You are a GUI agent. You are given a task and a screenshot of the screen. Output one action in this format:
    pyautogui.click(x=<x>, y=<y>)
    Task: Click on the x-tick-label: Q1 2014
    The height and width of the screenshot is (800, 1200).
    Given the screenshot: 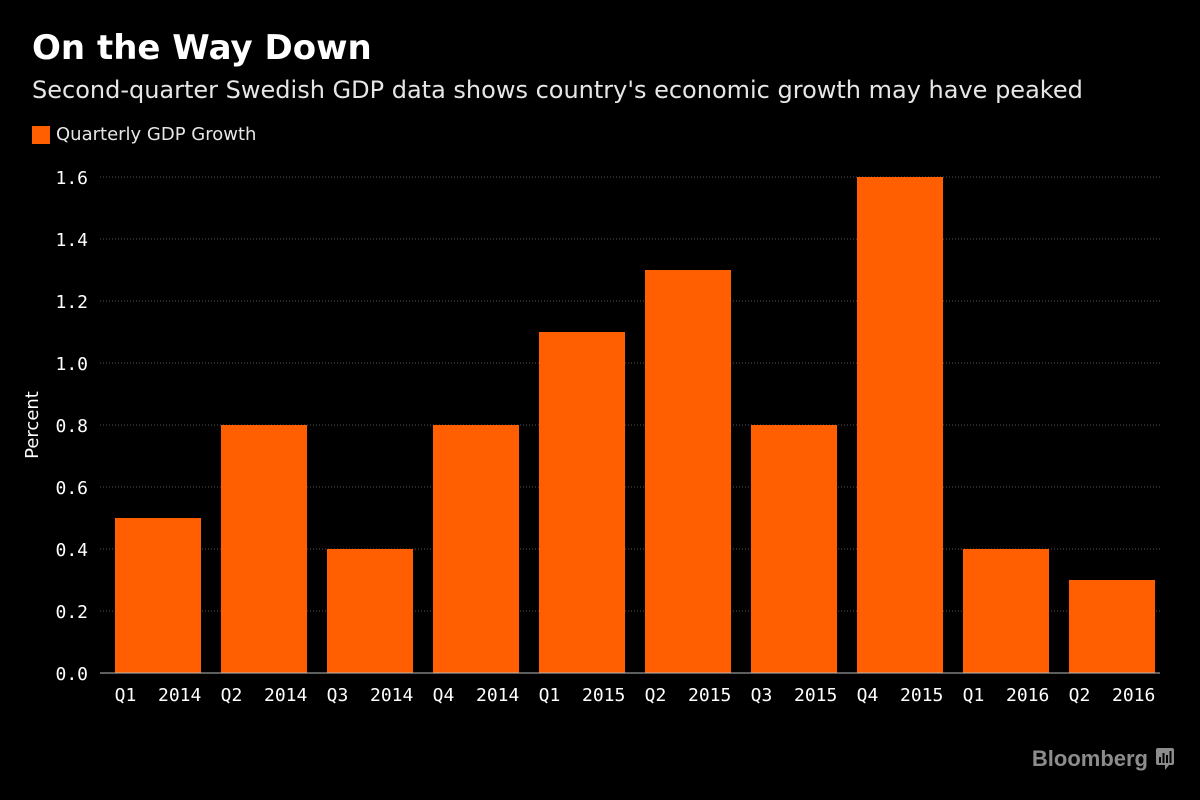 What is the action you would take?
    pyautogui.click(x=158, y=695)
    